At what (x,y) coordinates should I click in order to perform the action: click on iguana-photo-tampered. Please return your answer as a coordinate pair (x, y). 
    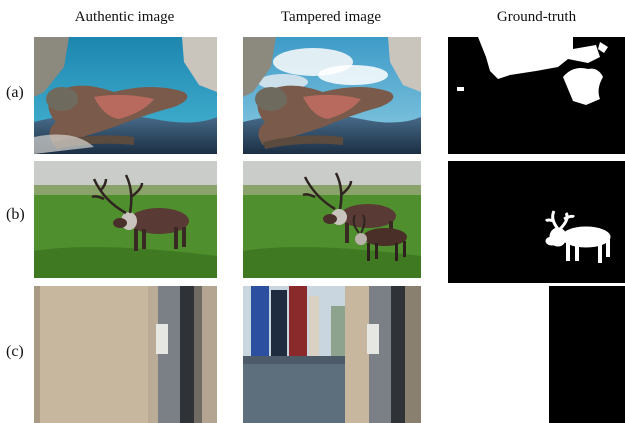
    Looking at the image, I should click on (332, 95).